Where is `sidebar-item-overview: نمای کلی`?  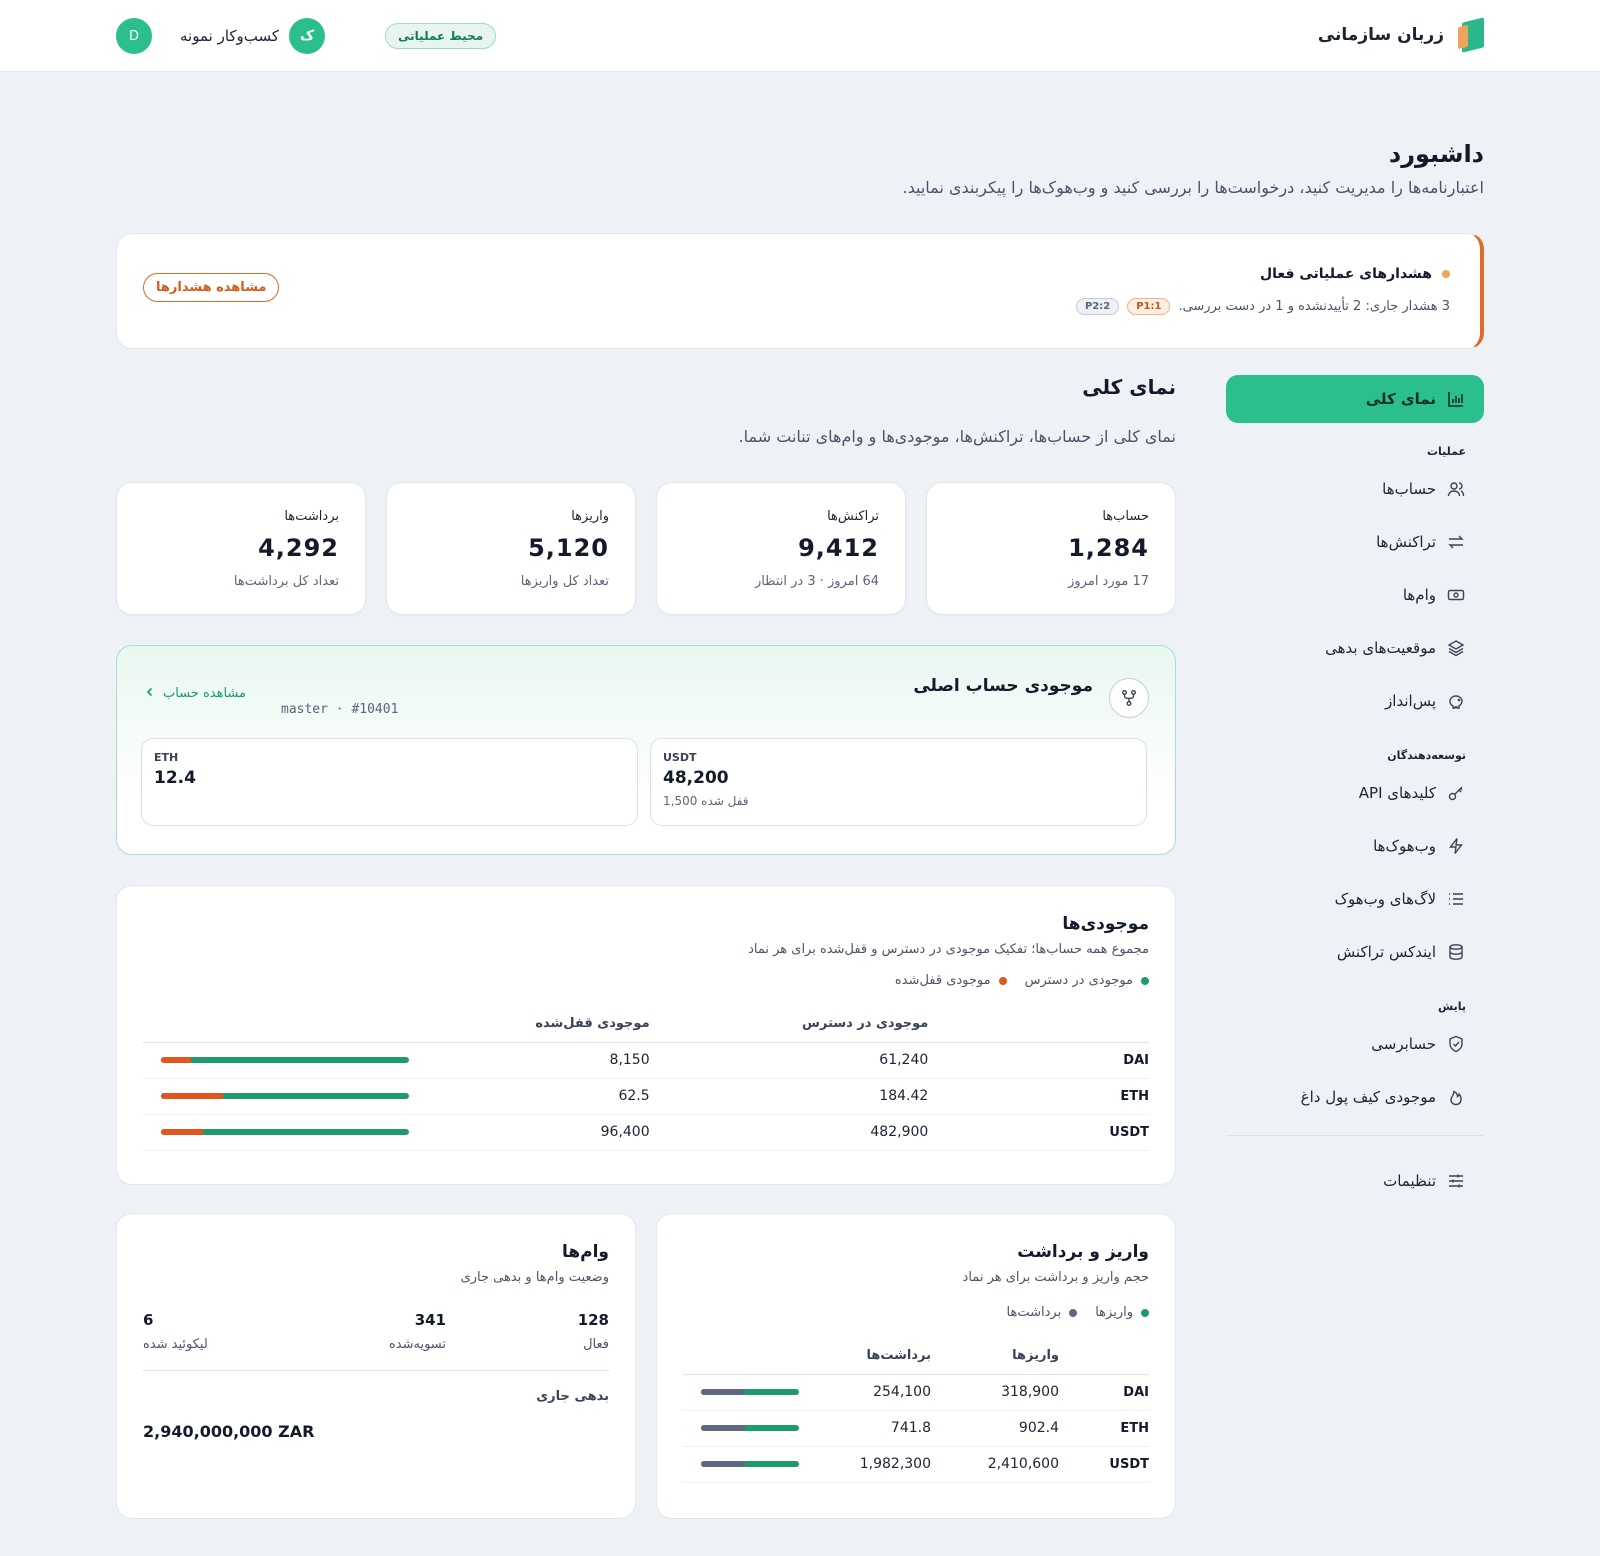
sidebar-item-overview: نمای کلی is located at coordinates (1355, 399).